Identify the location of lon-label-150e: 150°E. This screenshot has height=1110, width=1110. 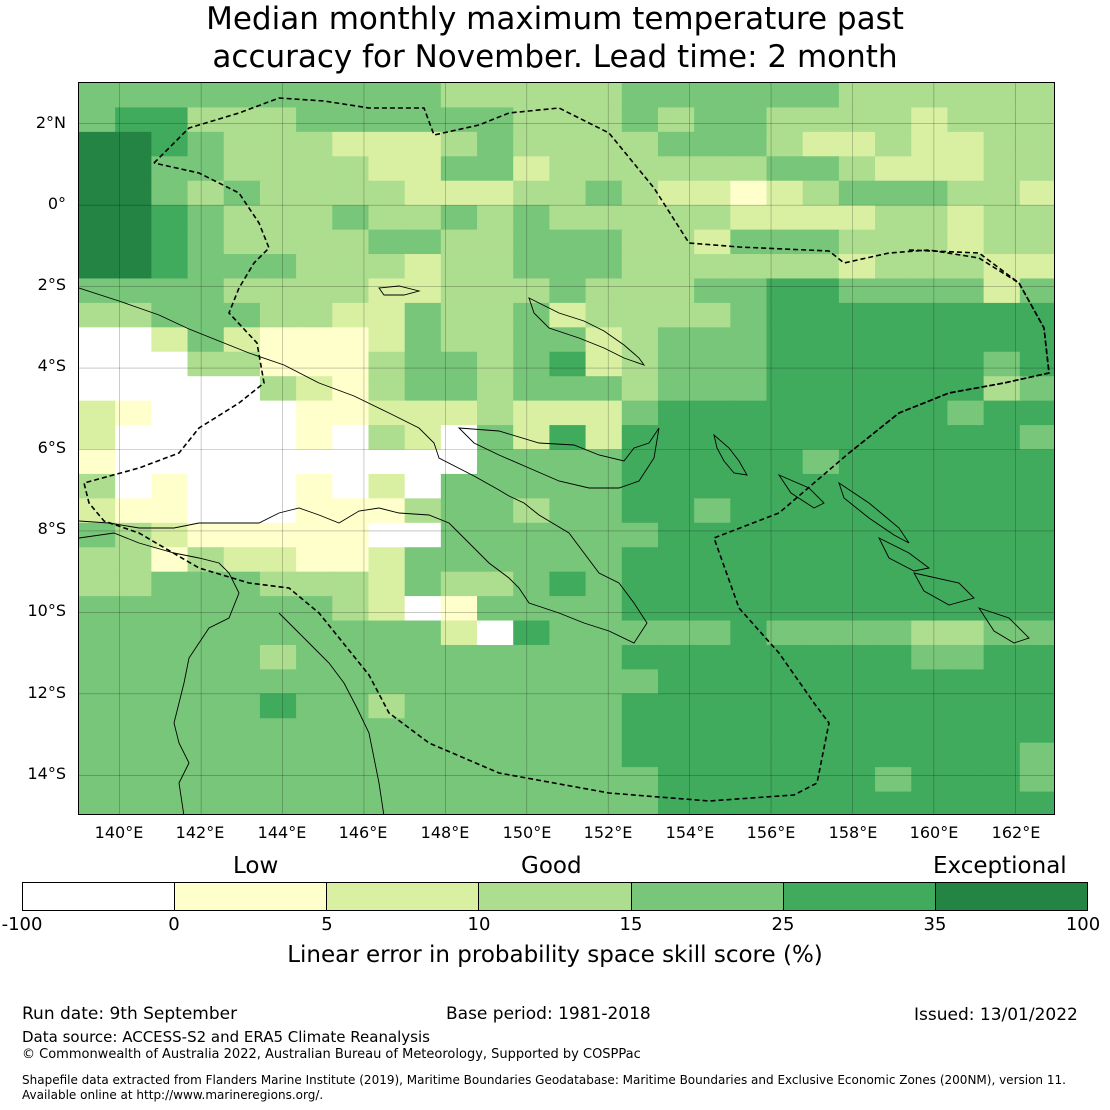
(527, 832).